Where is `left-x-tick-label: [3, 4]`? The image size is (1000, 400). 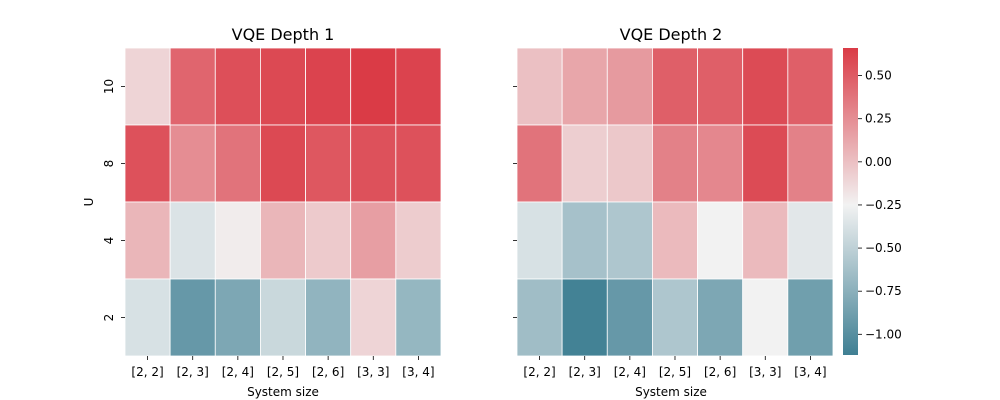 left-x-tick-label: [3, 4] is located at coordinates (418, 372).